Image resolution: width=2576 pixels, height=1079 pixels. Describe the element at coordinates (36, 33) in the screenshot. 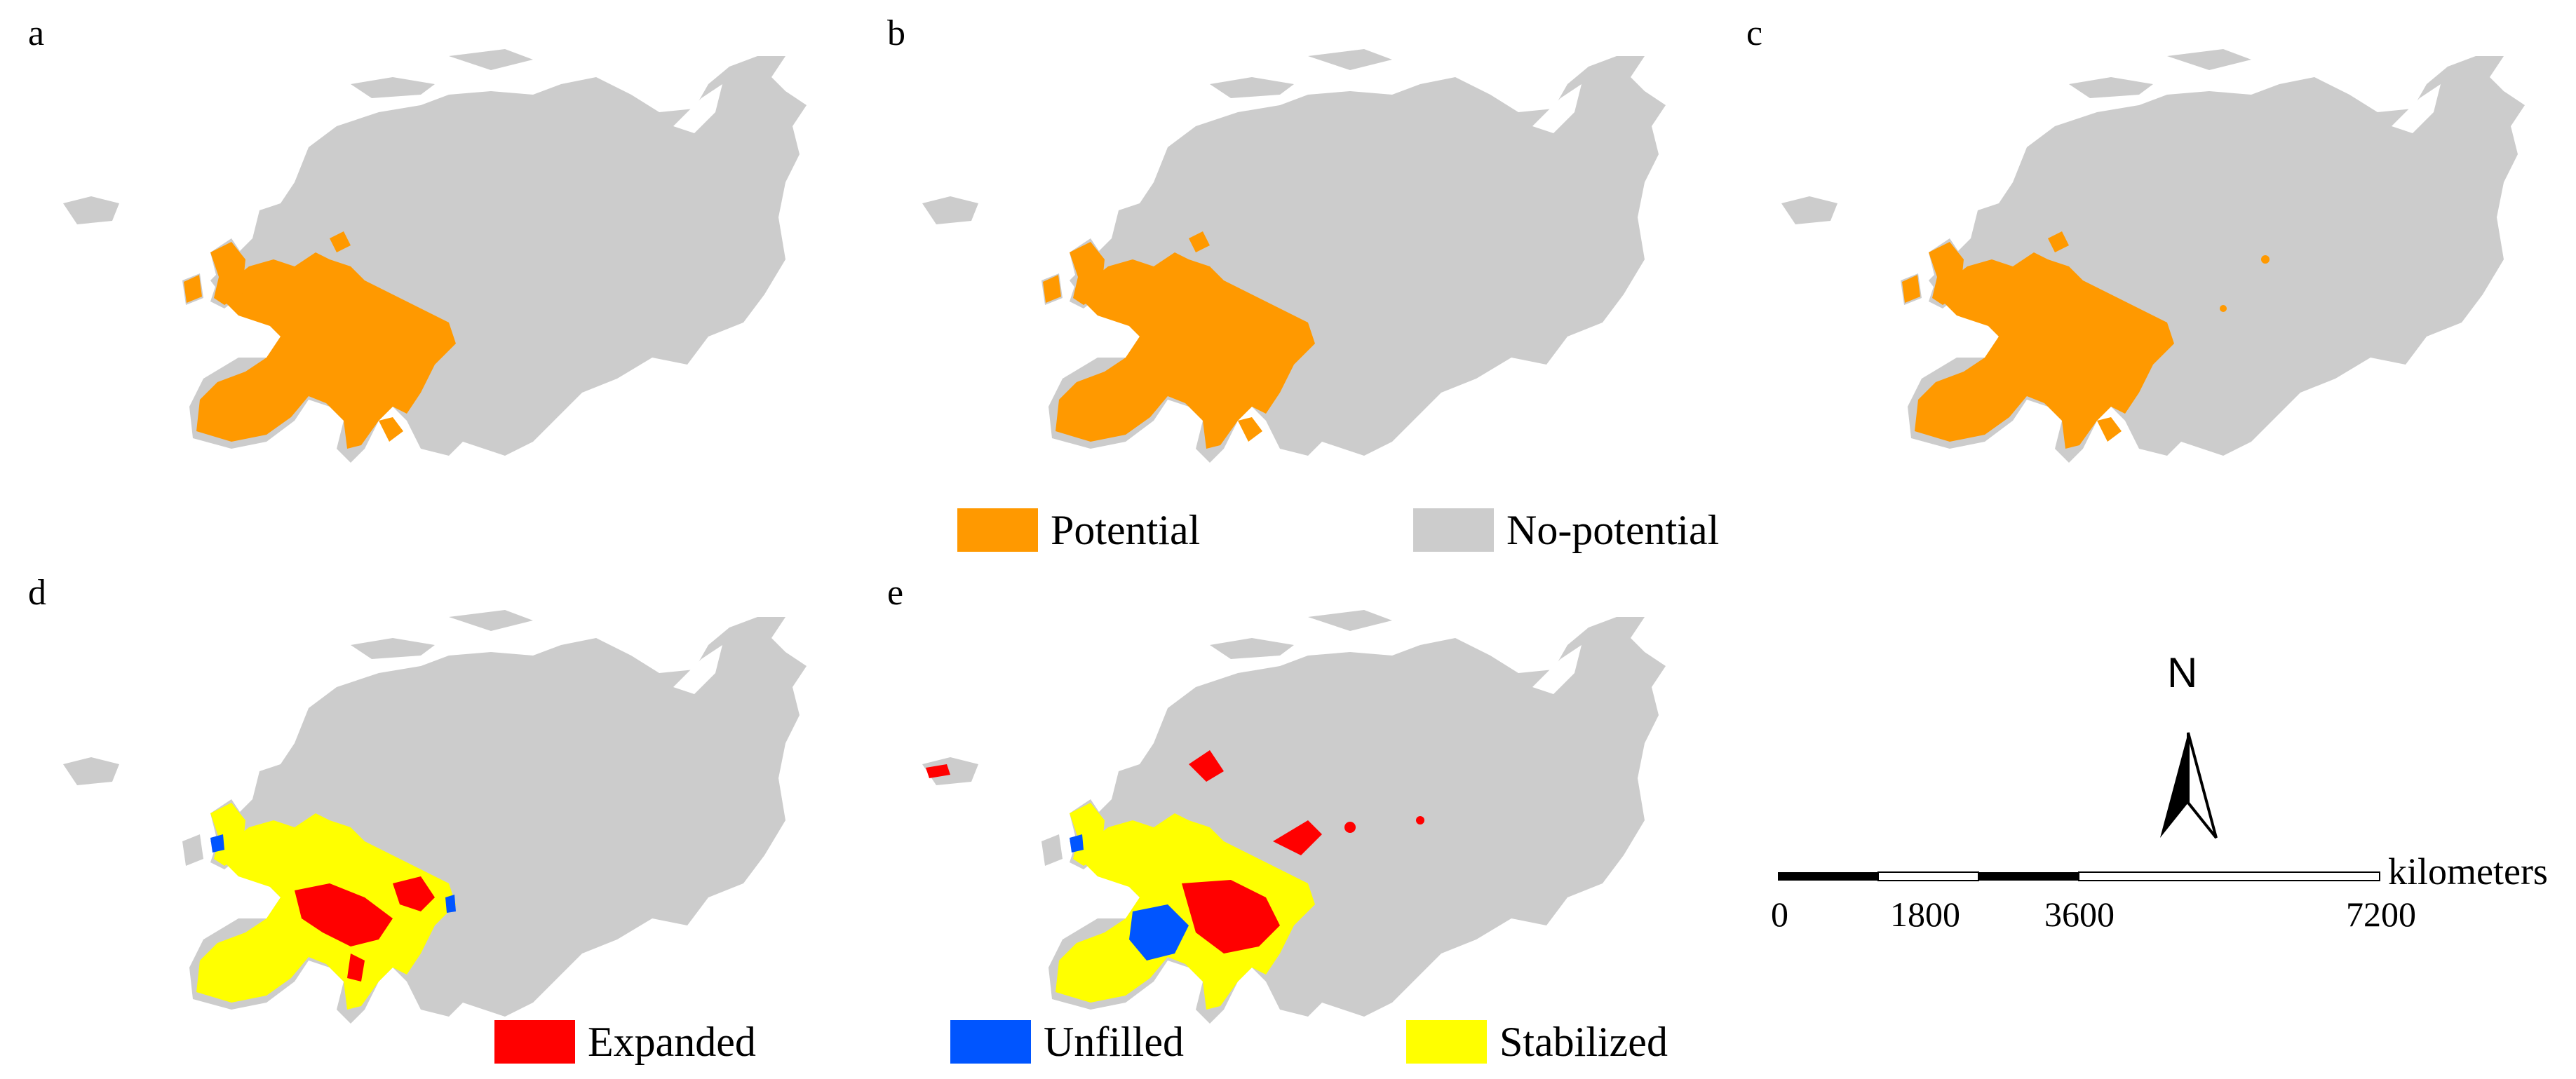

I see `panel-label-a: a` at that location.